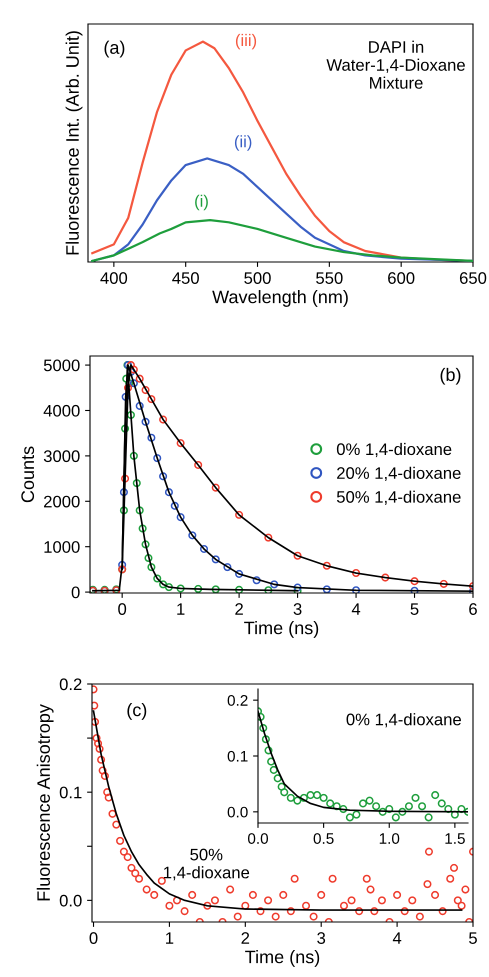  I want to click on x-tick-label: 0.5, so click(324, 838).